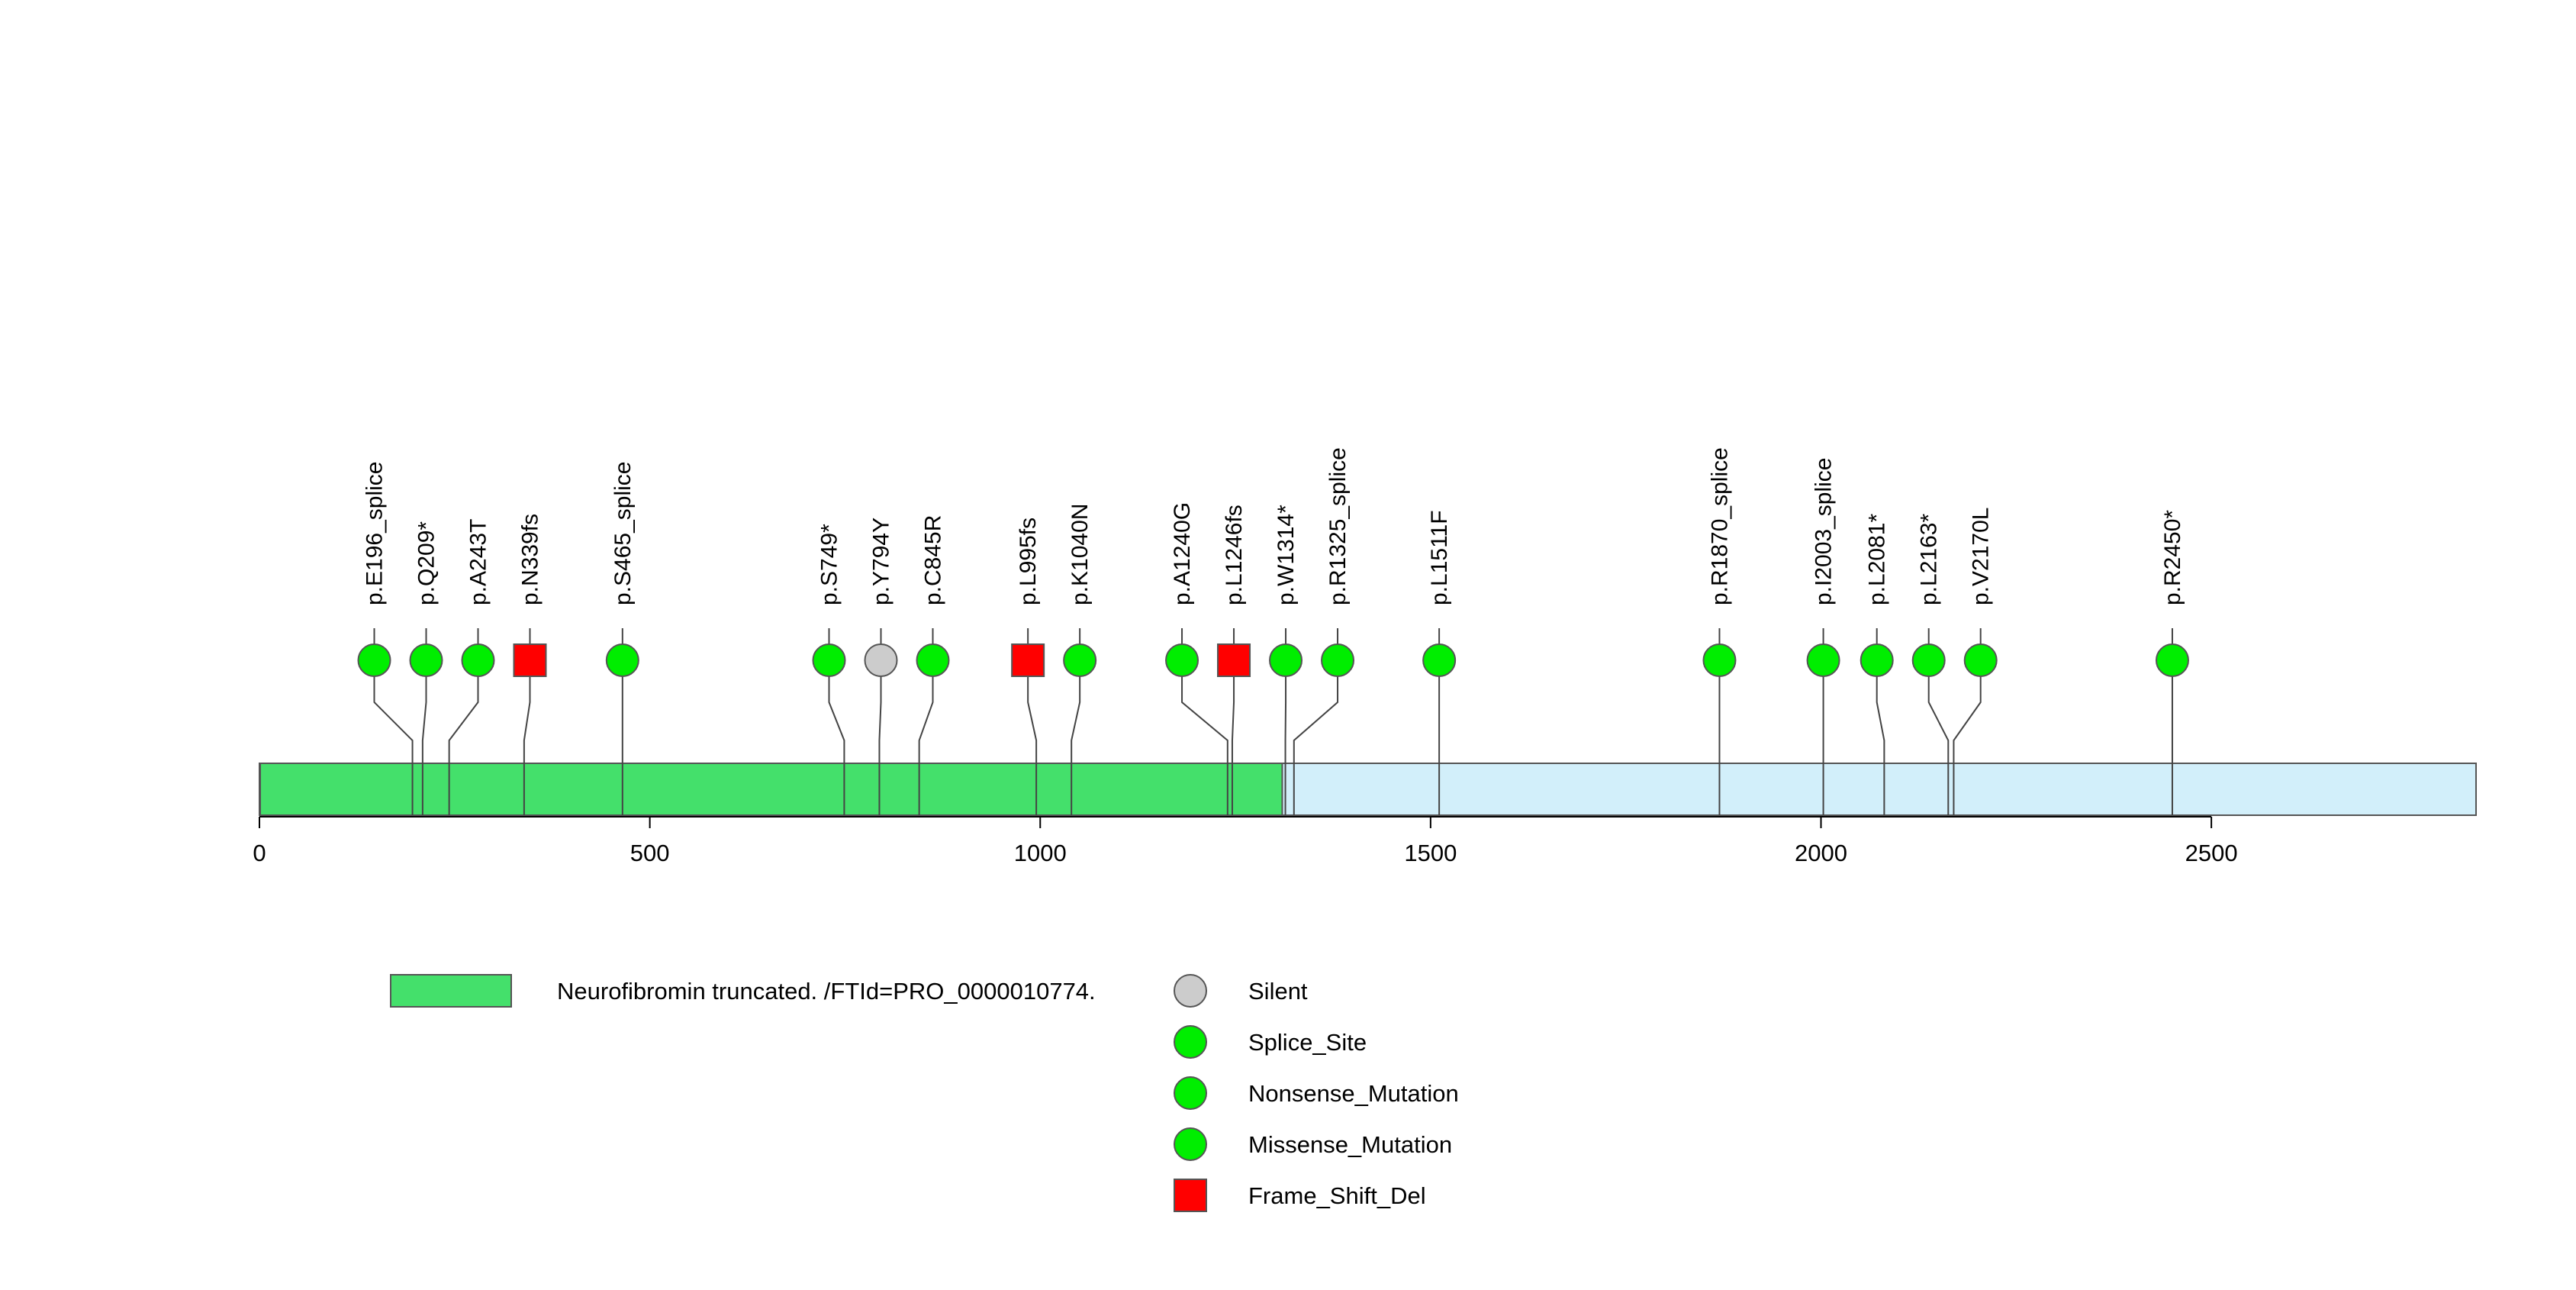 This screenshot has width=2576, height=1290. Describe the element at coordinates (1076, 738) in the screenshot. I see `stem-p-k1040n` at that location.